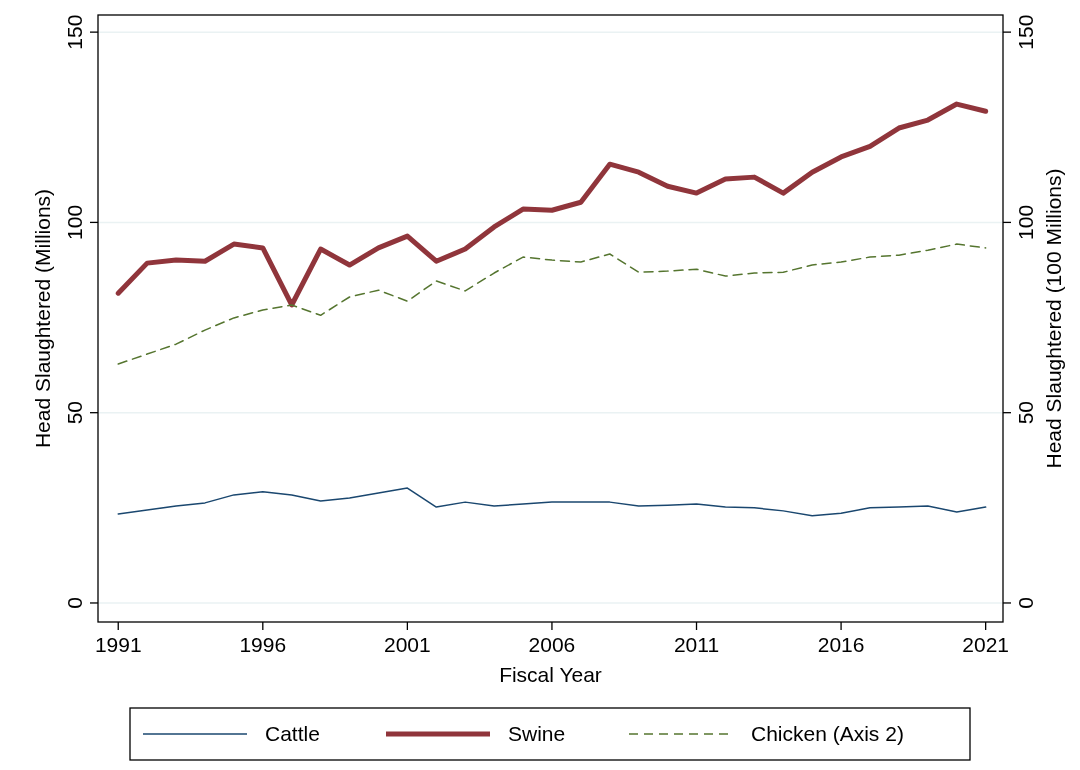  Describe the element at coordinates (42, 318) in the screenshot. I see `y-axis-title: Head Slaughtered (Millions)` at that location.